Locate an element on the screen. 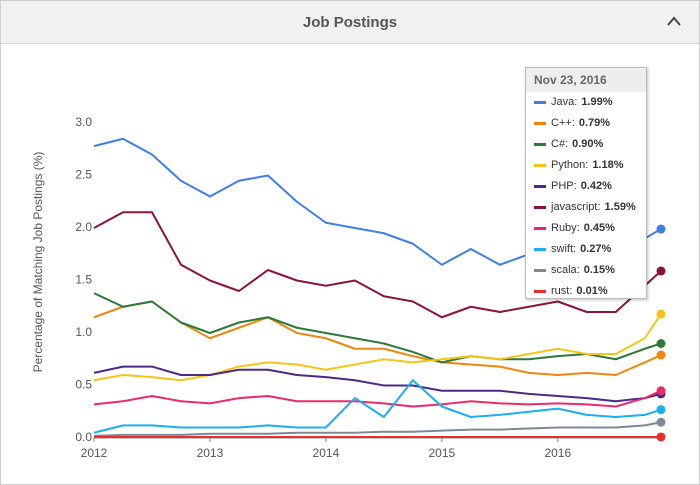 The height and width of the screenshot is (485, 700). tooltip-value: 0.27% is located at coordinates (596, 249).